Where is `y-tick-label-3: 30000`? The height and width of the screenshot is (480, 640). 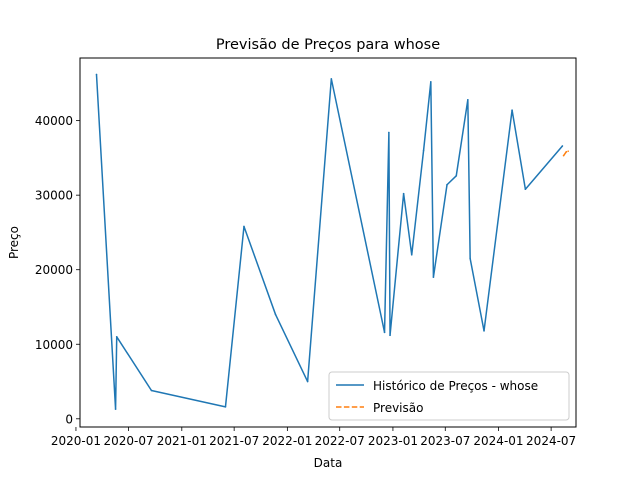
y-tick-label-3: 30000 is located at coordinates (54, 196).